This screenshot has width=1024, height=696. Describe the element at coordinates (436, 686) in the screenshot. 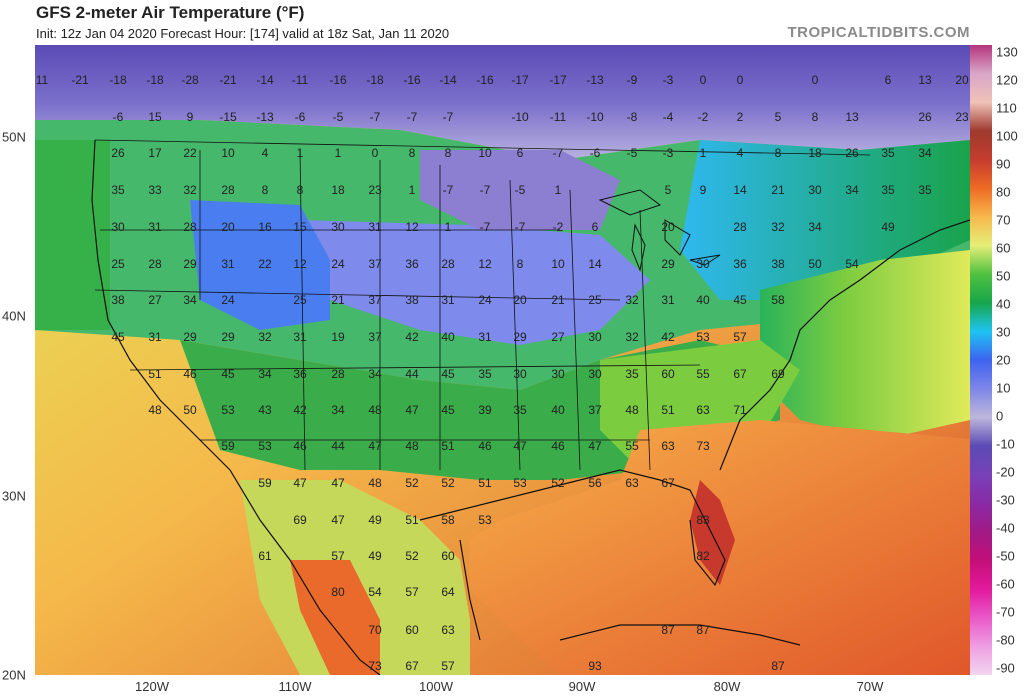

I see `longitude-label: 100W` at that location.